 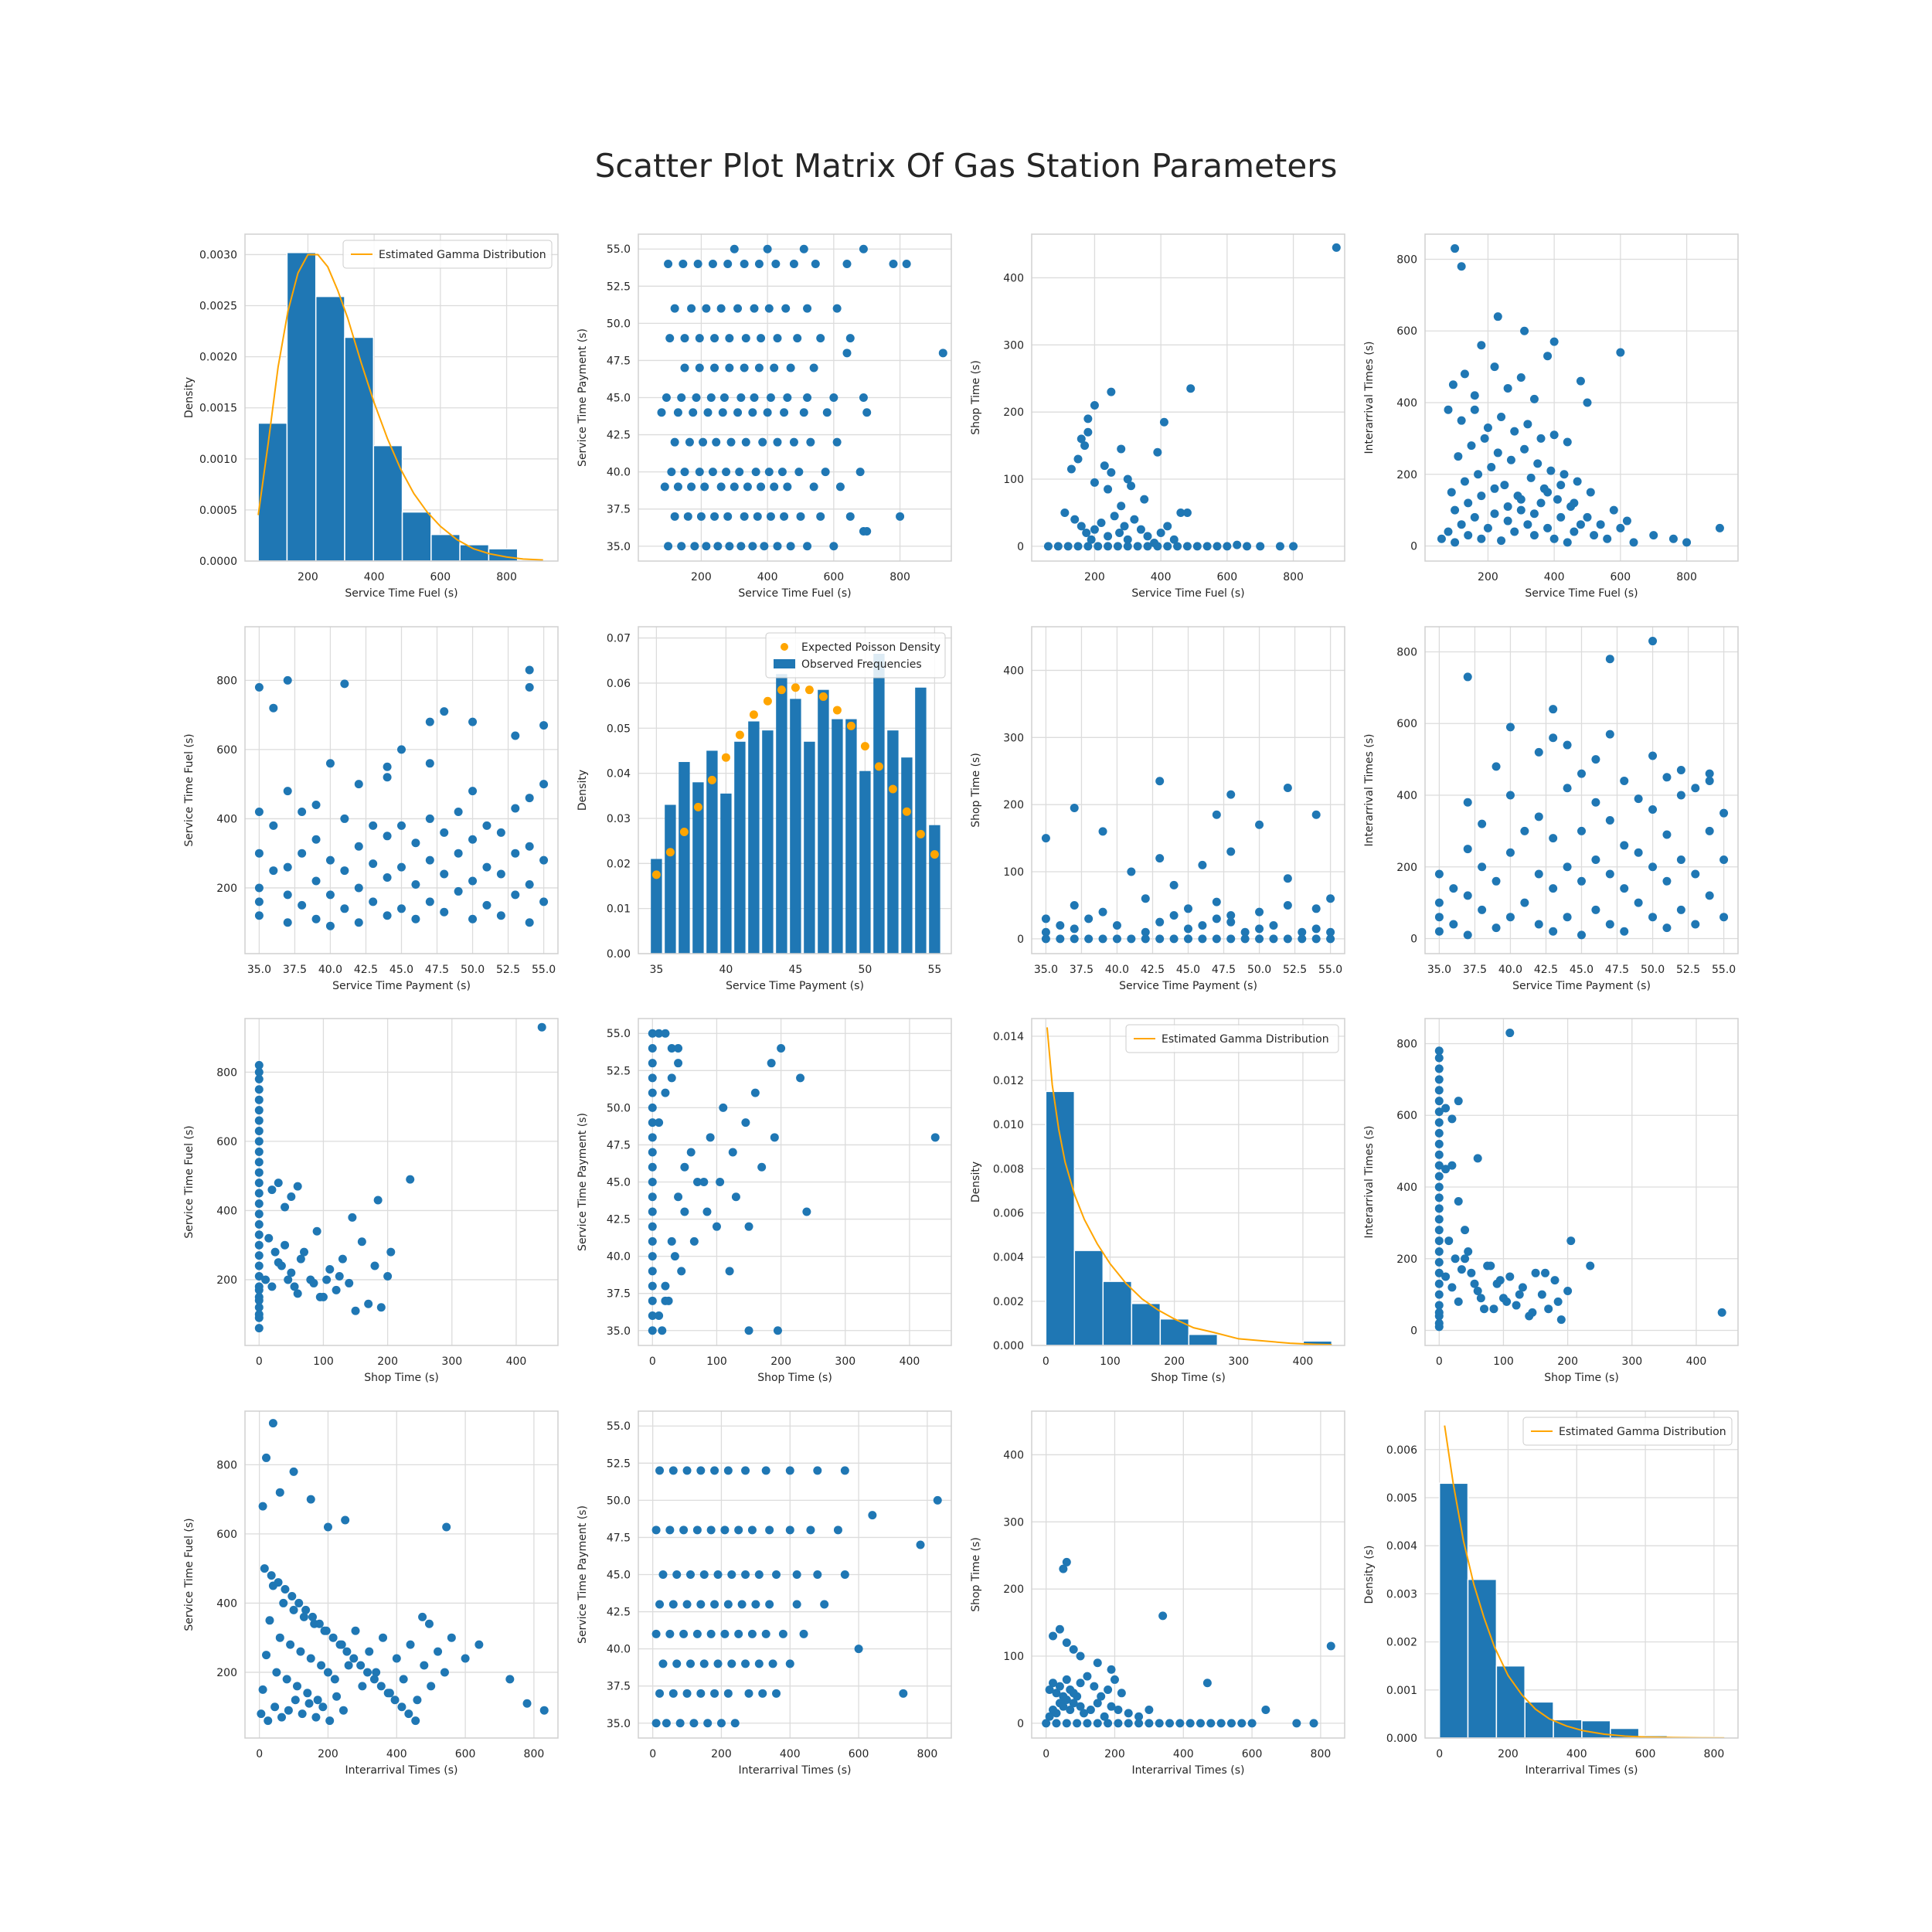 What do you see at coordinates (823, 696) in the screenshot?
I see `poisson-point` at bounding box center [823, 696].